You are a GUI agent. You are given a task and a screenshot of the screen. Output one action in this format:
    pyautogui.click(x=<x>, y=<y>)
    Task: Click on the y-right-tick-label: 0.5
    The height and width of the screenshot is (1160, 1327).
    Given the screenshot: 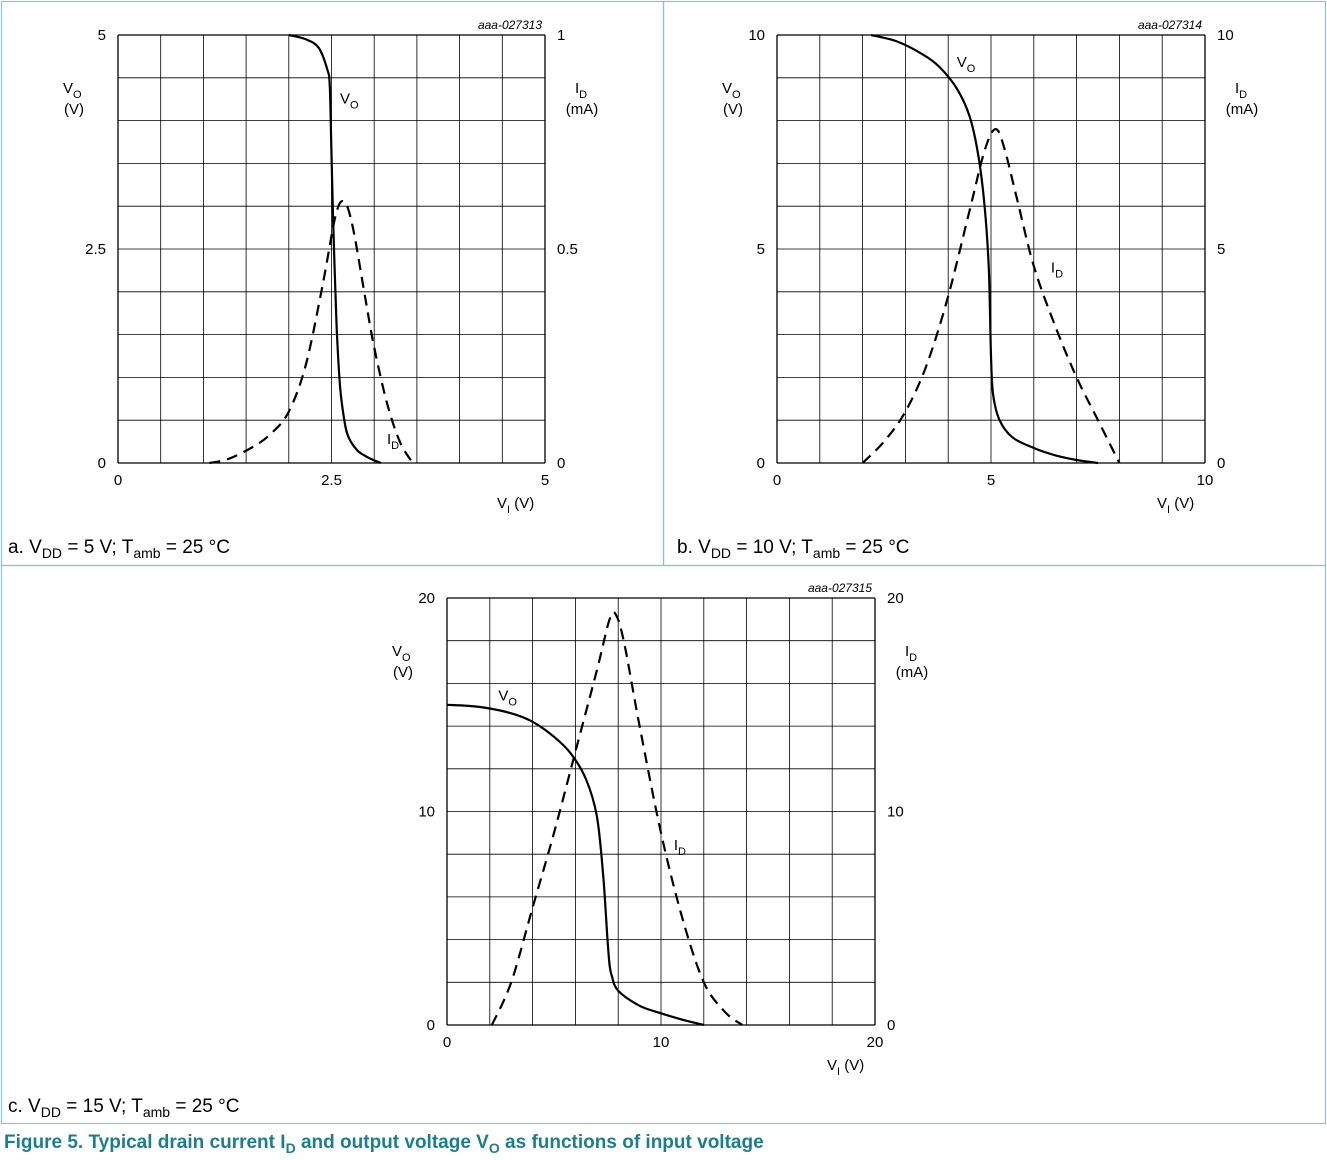 What is the action you would take?
    pyautogui.click(x=567, y=249)
    